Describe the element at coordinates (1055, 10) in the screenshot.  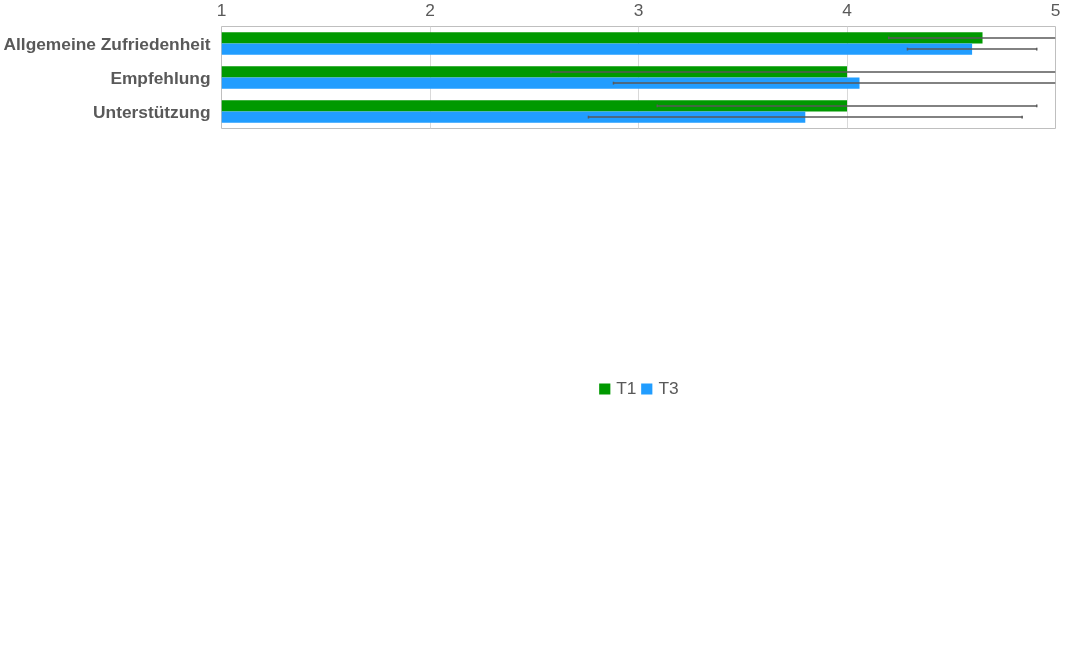
I see `x-tick-label: 5` at that location.